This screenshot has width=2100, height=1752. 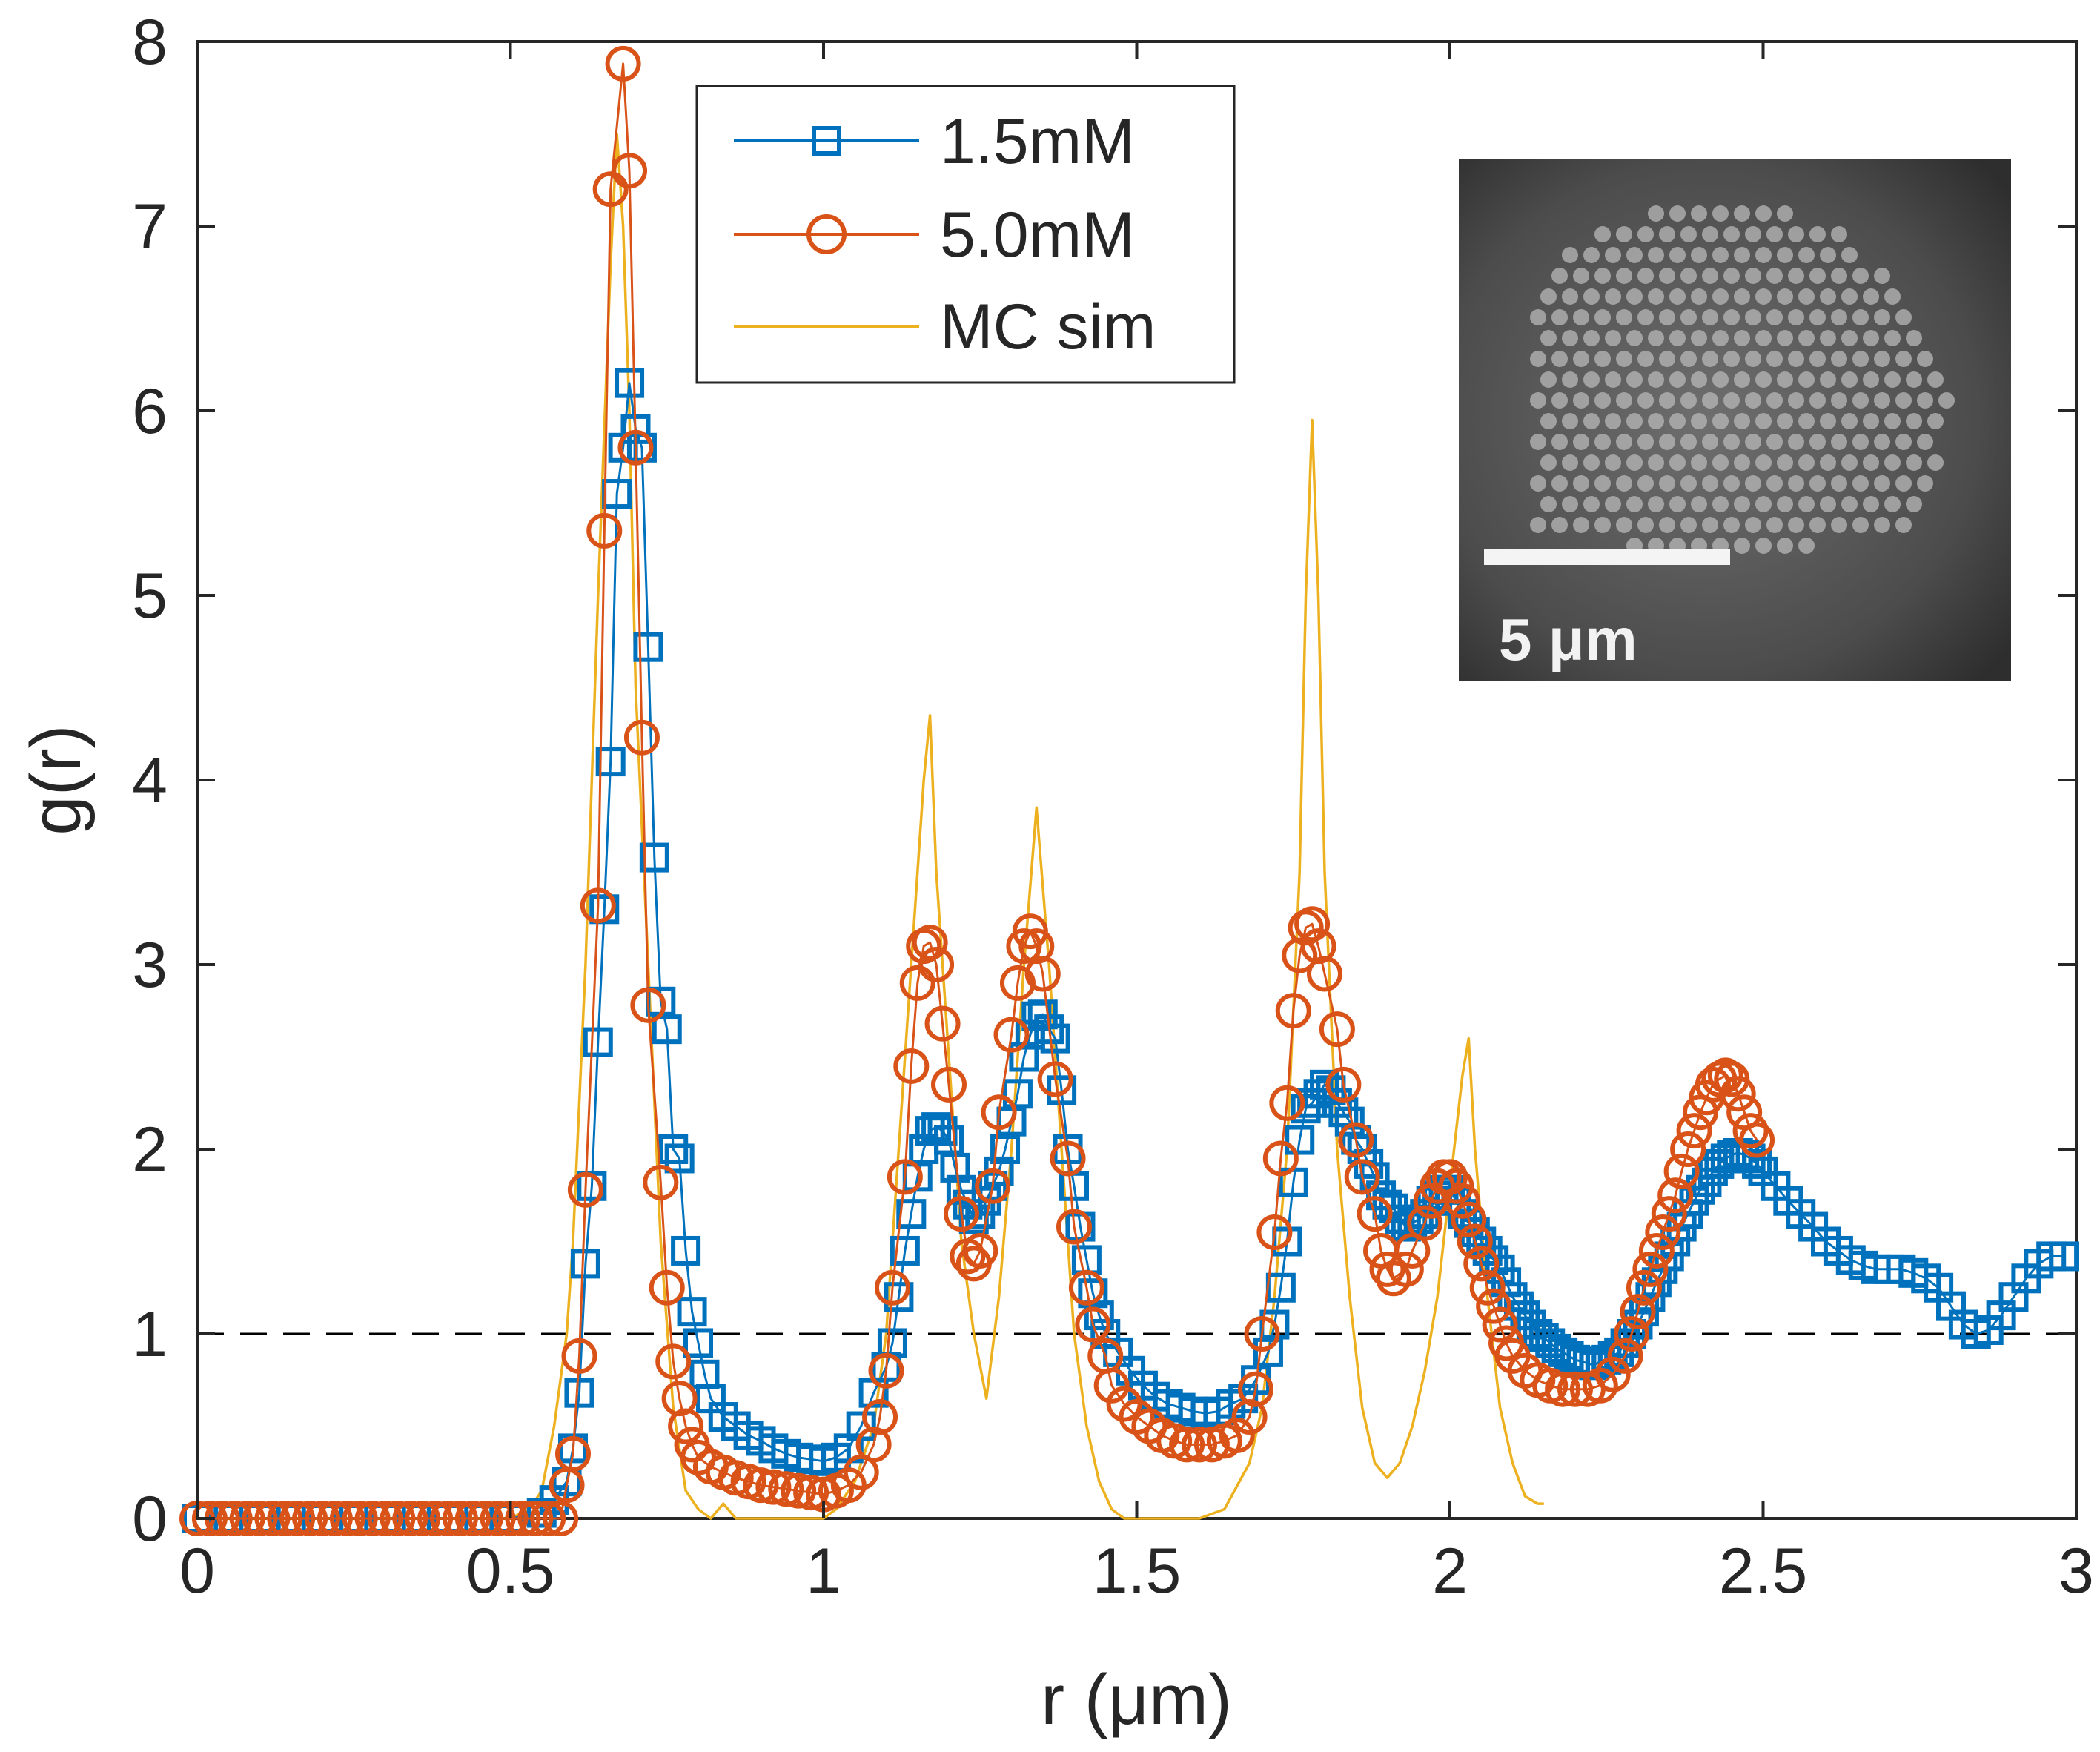 I want to click on y-tick-label: 2, so click(x=150, y=1150).